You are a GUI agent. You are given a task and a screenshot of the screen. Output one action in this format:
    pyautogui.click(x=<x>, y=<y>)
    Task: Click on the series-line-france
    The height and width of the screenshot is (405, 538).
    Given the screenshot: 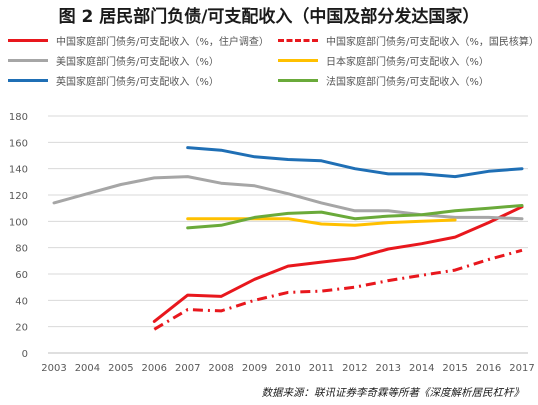 What is the action you would take?
    pyautogui.click(x=355, y=217)
    